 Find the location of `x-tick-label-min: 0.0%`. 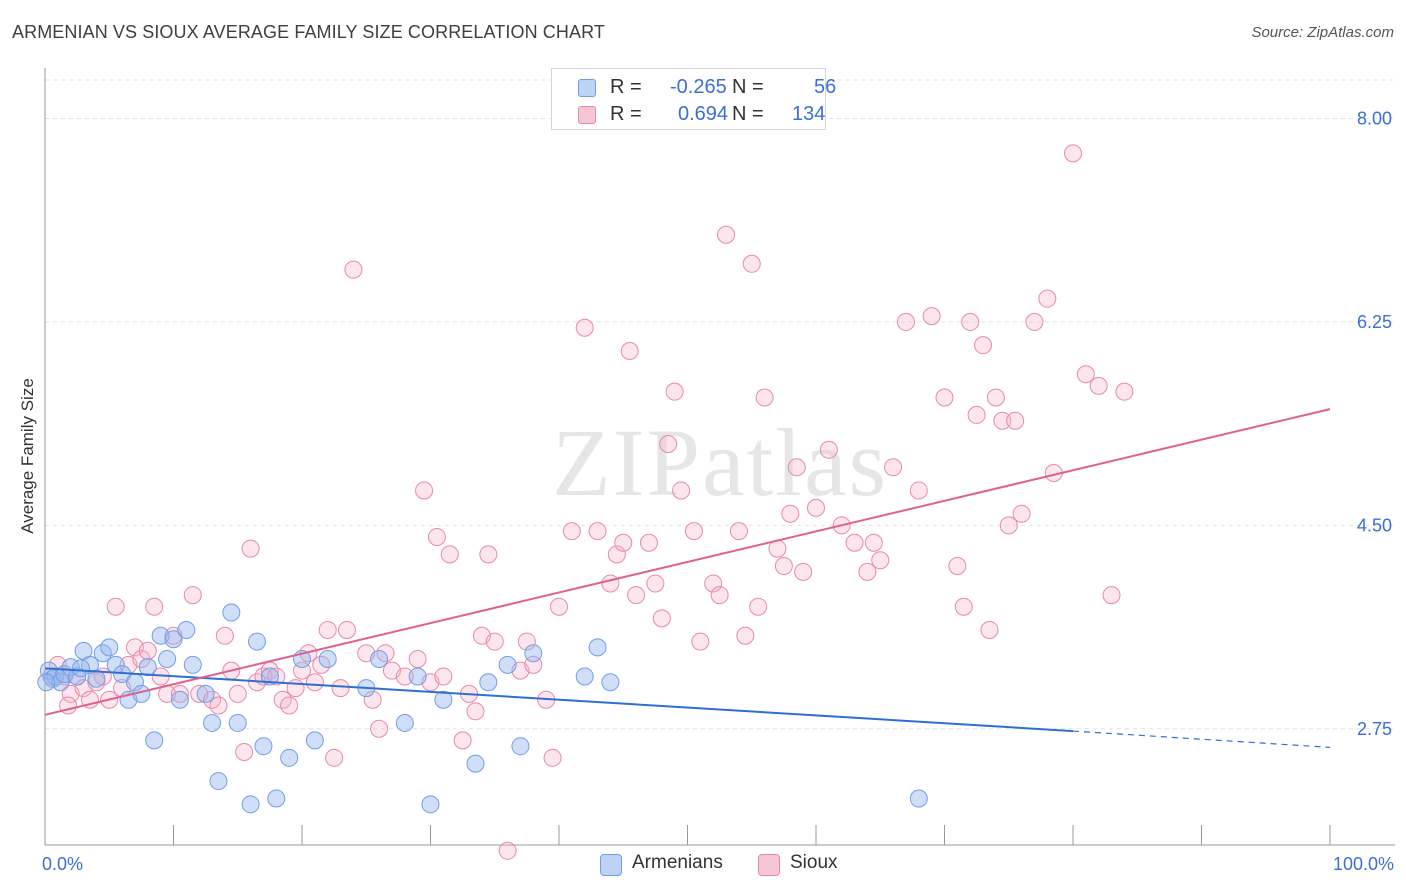

x-tick-label-min: 0.0% is located at coordinates (62, 864).